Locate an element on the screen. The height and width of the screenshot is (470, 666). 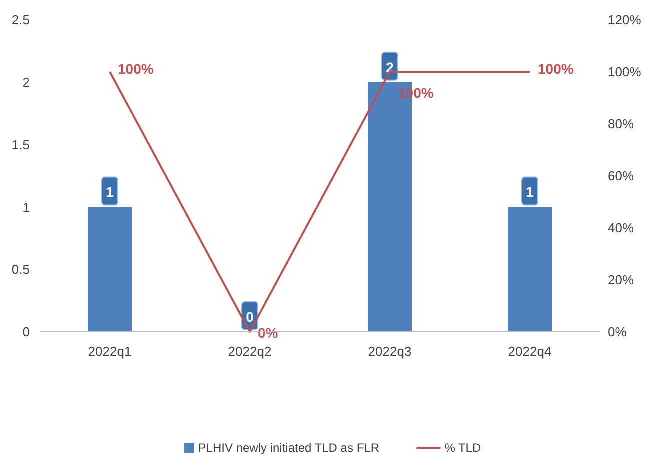
legend-label: PLHIV newly initiated TLD as FLR is located at coordinates (289, 448).